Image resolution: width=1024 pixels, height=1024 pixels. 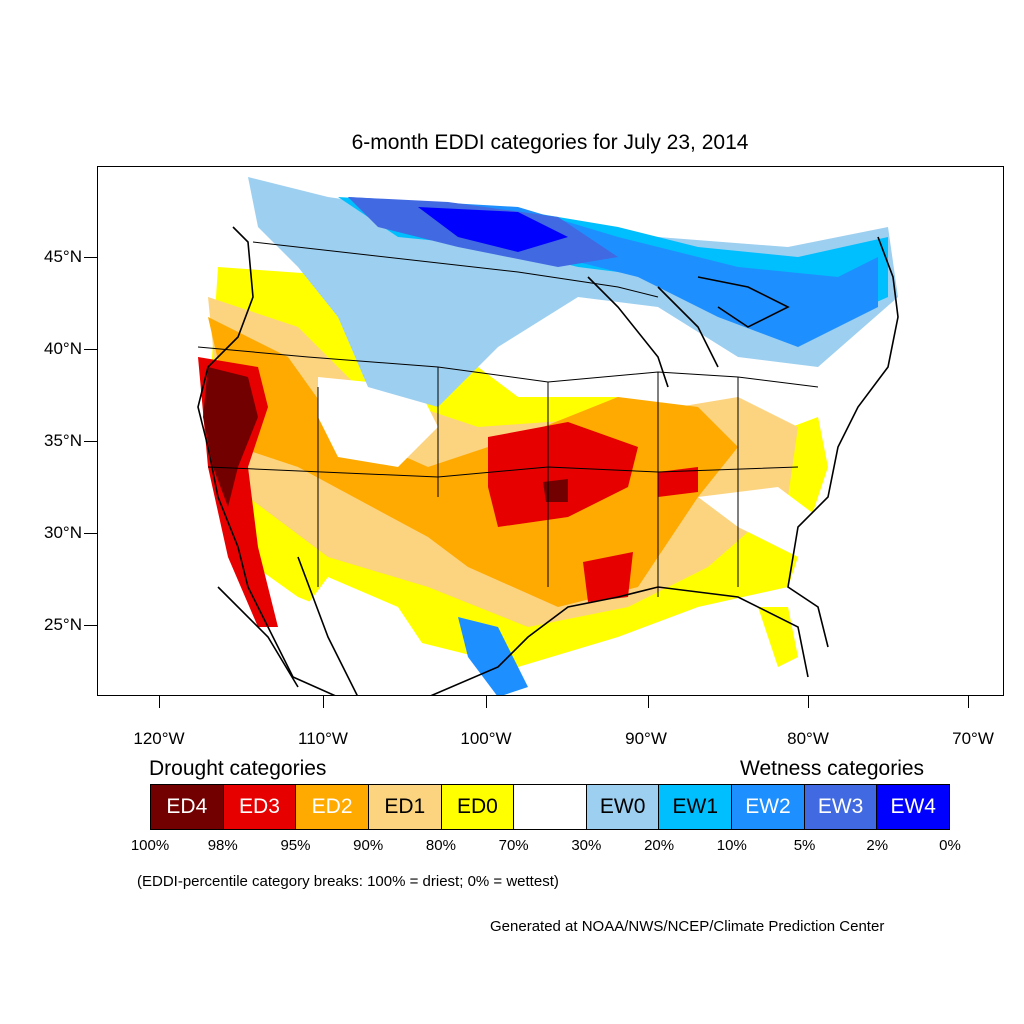 What do you see at coordinates (731, 845) in the screenshot?
I see `percentile-label: 10%` at bounding box center [731, 845].